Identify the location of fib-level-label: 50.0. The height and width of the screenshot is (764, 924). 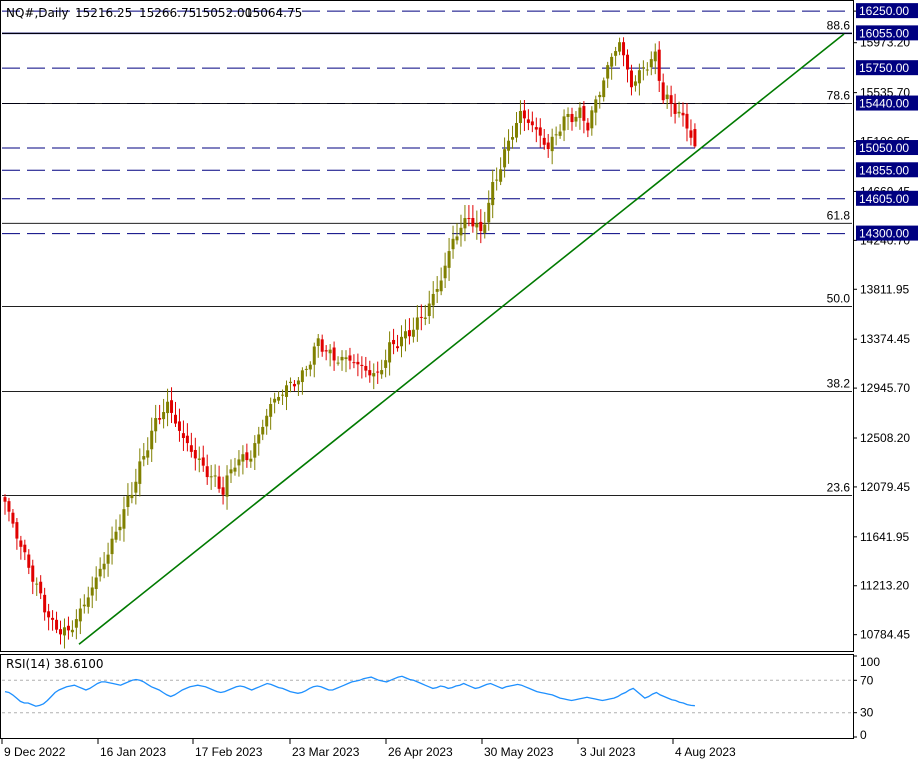
(839, 299).